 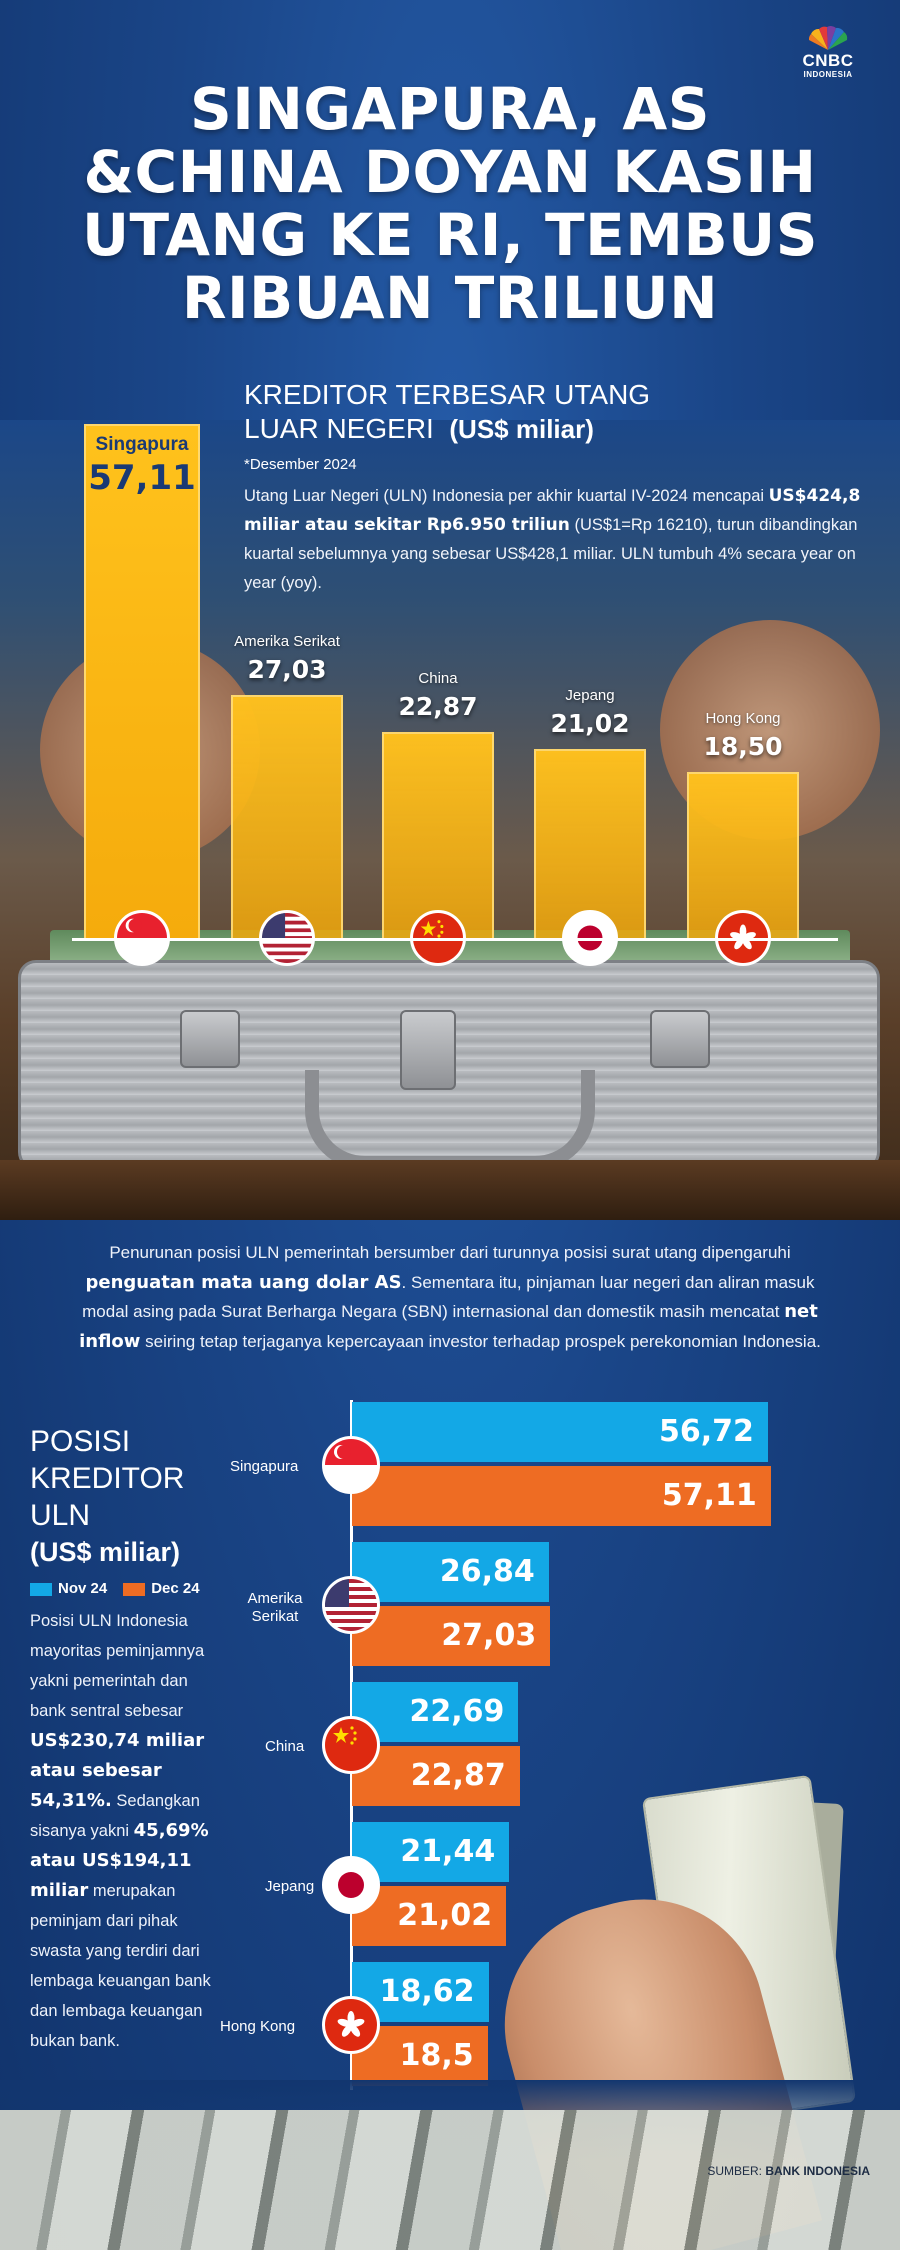 What do you see at coordinates (117, 1770) in the screenshot?
I see `para-bold: US$230,74 miliar atau sebesar 54,31%.` at bounding box center [117, 1770].